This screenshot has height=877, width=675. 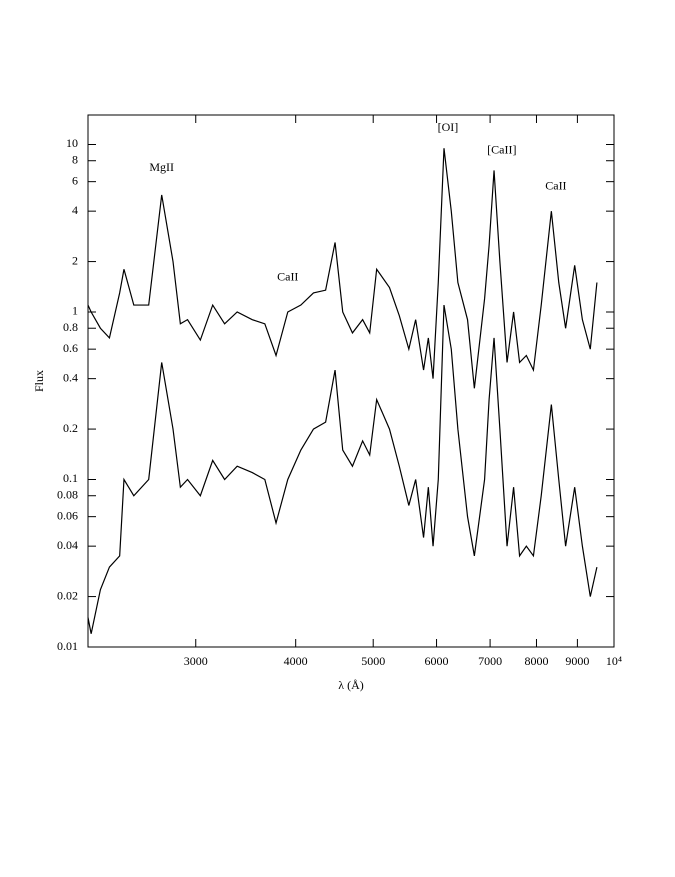 I want to click on annotation: [CaII], so click(x=501, y=149).